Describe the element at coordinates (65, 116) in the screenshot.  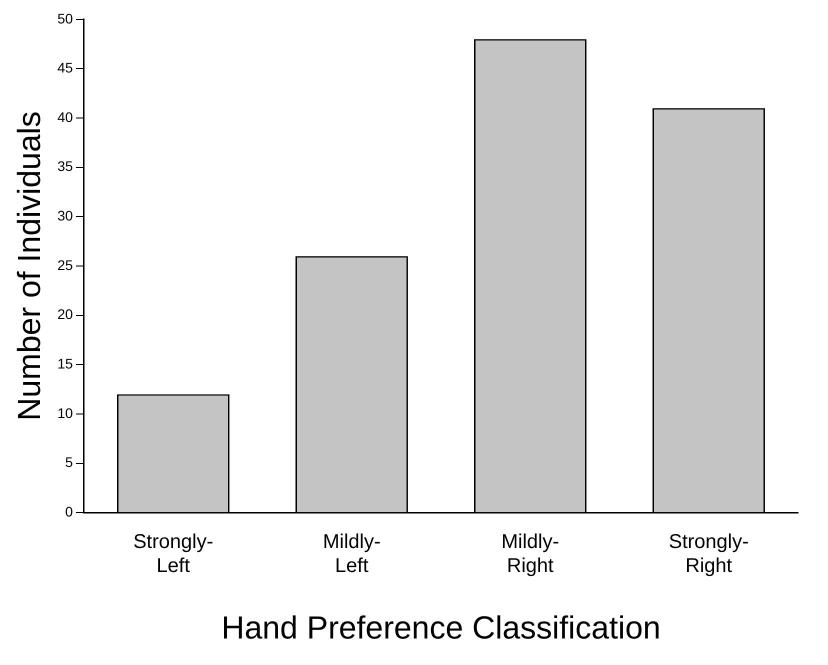
I see `y-tick-label: 40` at that location.